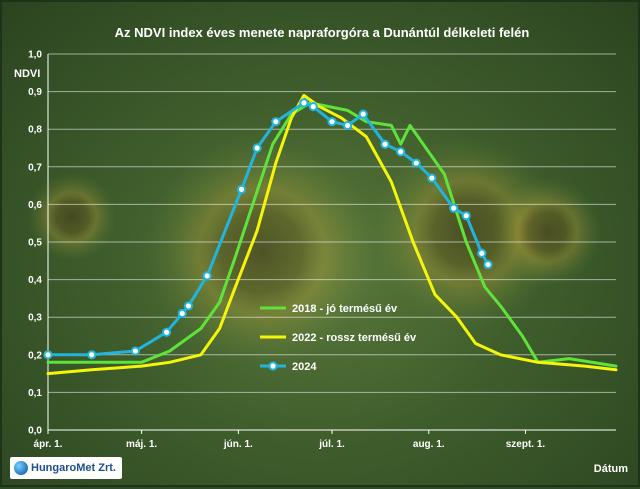  What do you see at coordinates (611, 469) in the screenshot?
I see `x-axis-title: Dátum` at bounding box center [611, 469].